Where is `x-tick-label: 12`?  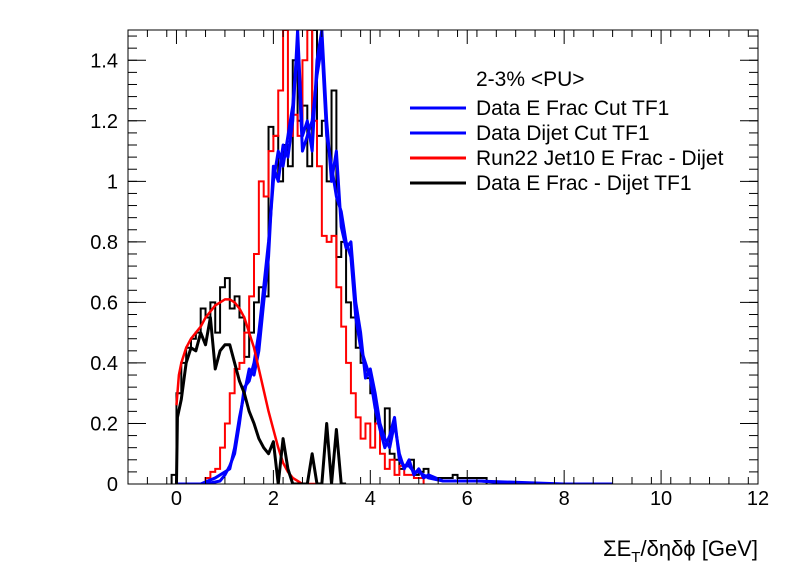
x-tick-label: 12 is located at coordinates (758, 499).